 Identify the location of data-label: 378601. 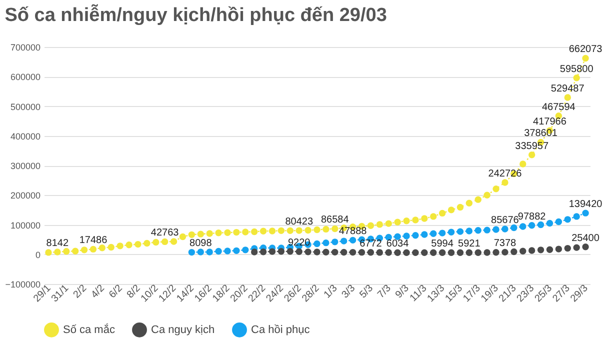
(541, 134).